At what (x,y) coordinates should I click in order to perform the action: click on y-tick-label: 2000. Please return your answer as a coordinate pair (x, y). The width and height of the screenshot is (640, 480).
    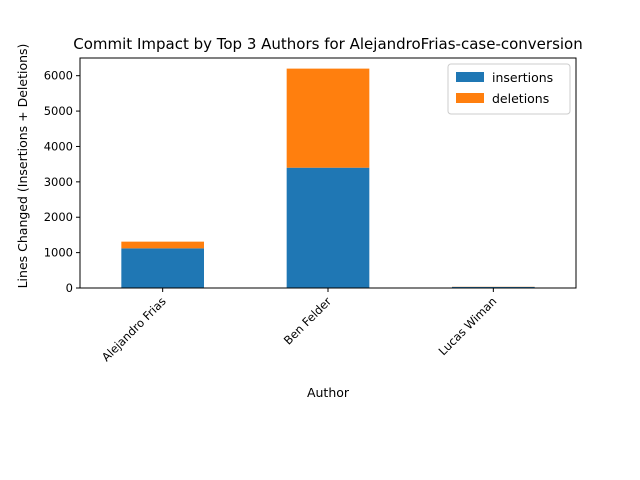
    Looking at the image, I should click on (58, 217).